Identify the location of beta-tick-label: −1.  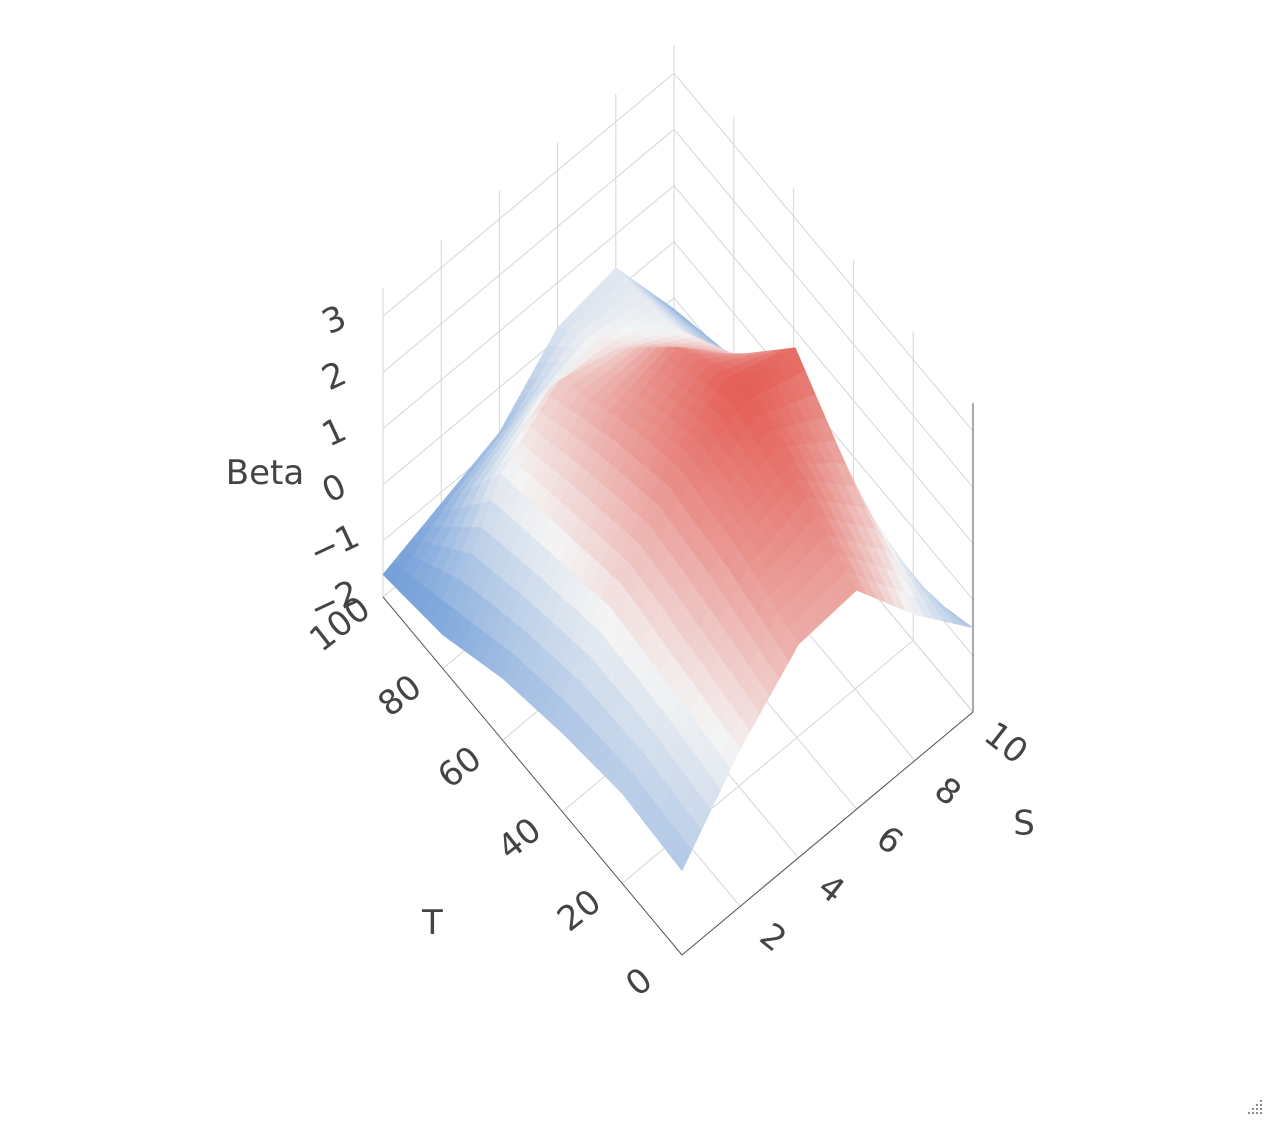
(334, 544).